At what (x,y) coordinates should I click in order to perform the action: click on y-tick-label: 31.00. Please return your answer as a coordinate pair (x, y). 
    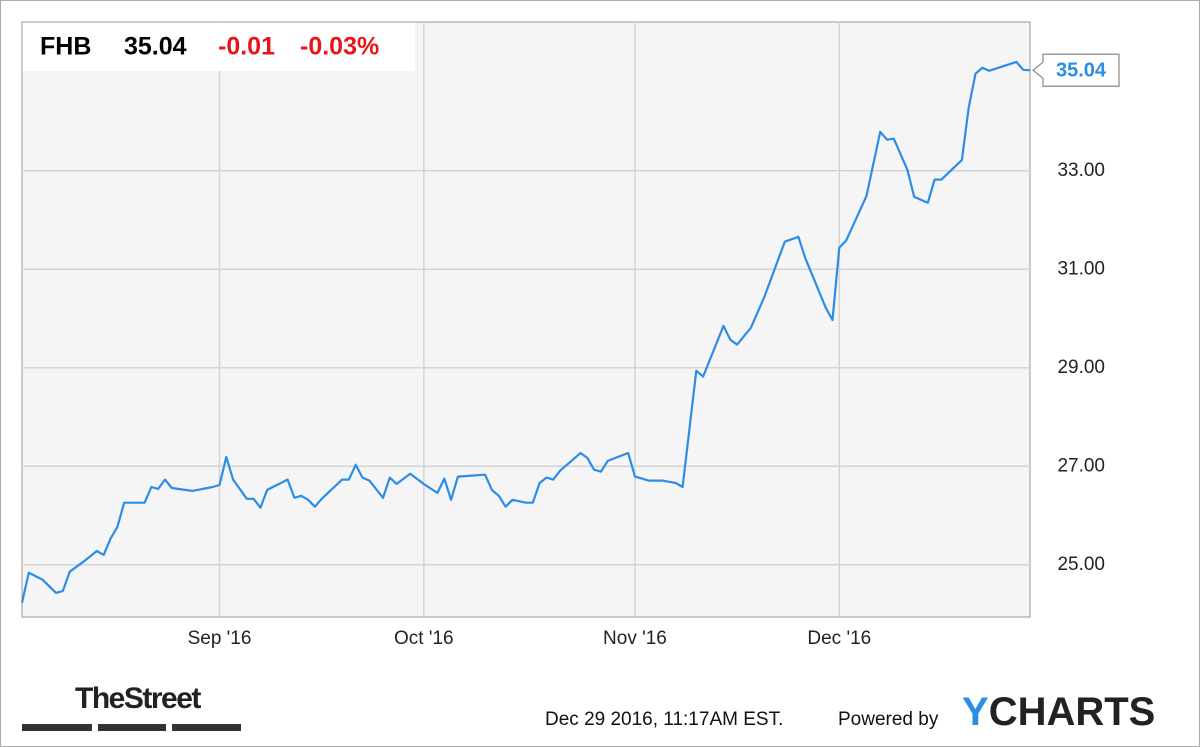
    Looking at the image, I should click on (1081, 268).